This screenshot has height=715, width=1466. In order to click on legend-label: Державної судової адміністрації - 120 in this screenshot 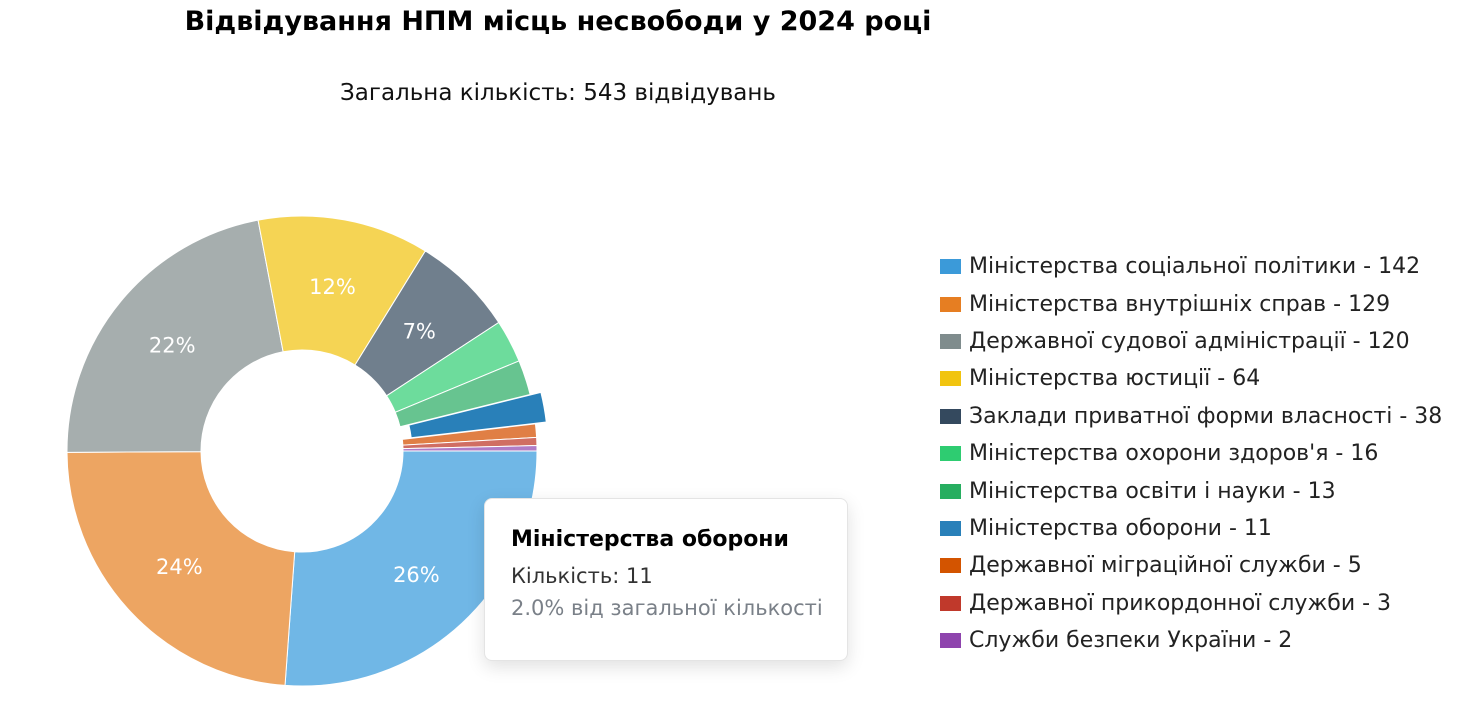, I will do `click(1189, 341)`.